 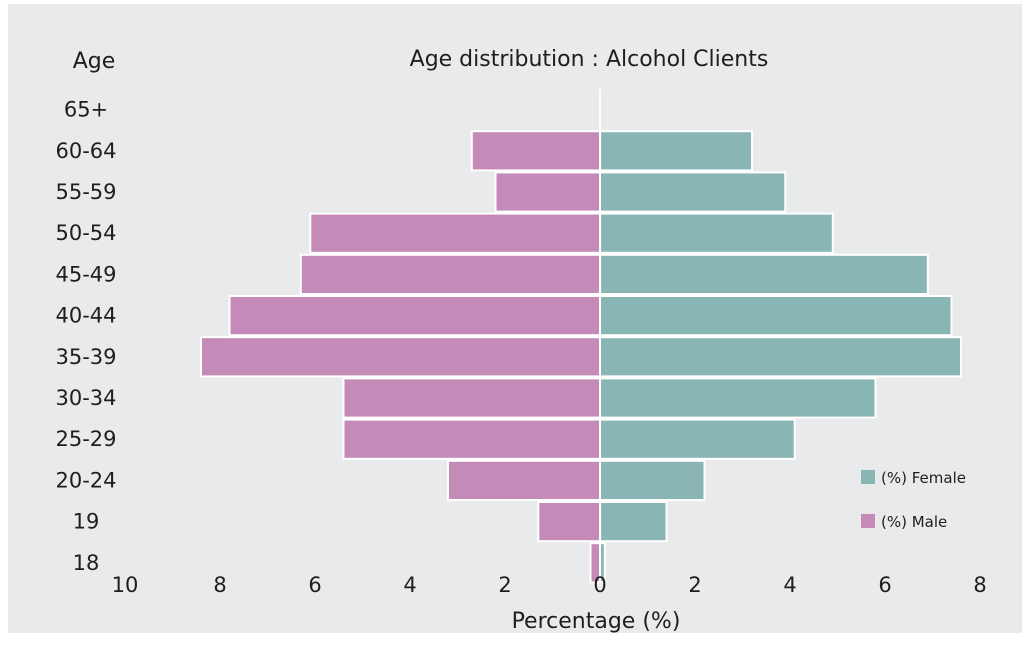 I want to click on x-tick-0: 0, so click(x=599, y=585).